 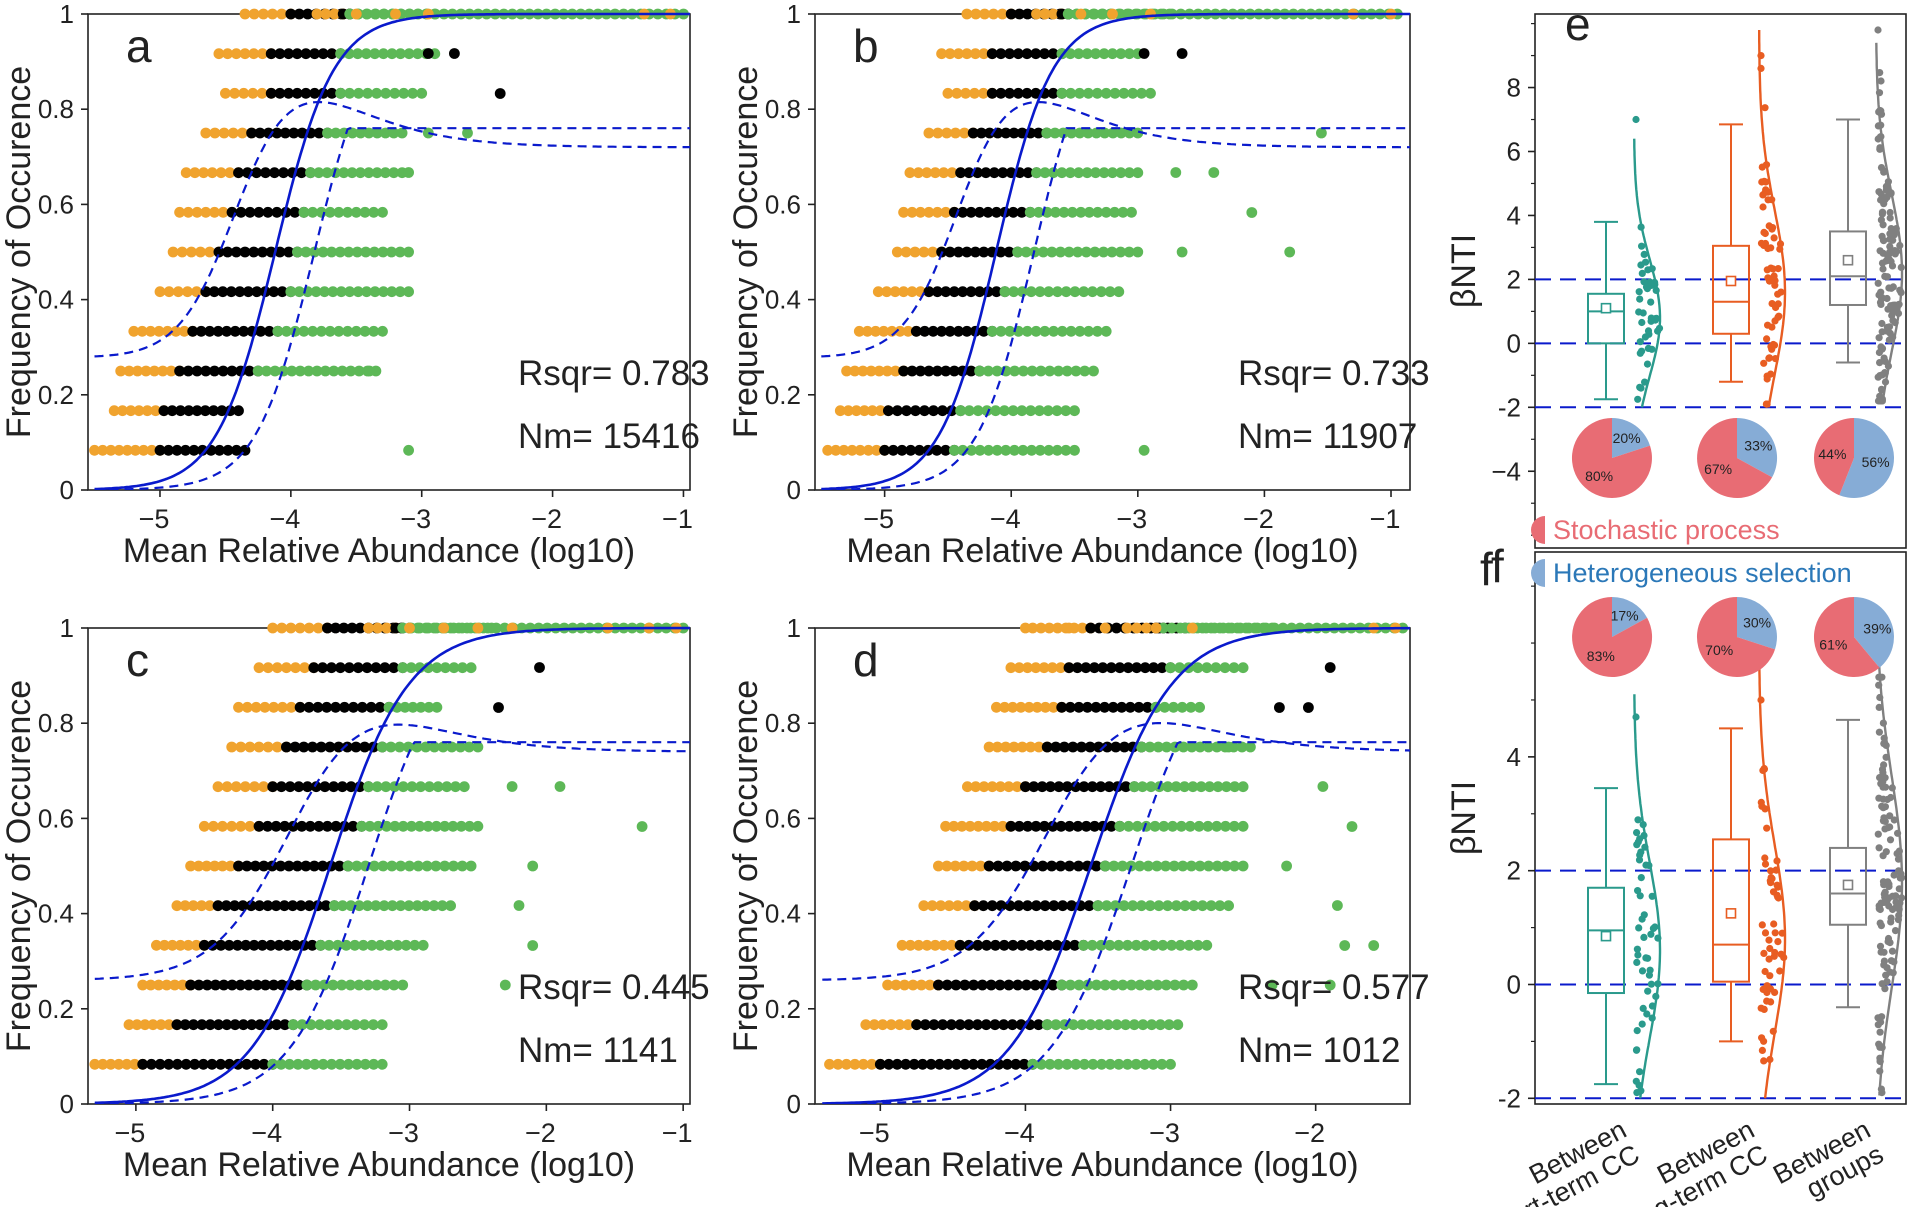 I want to click on y-tick-label: 0, so click(x=67, y=490).